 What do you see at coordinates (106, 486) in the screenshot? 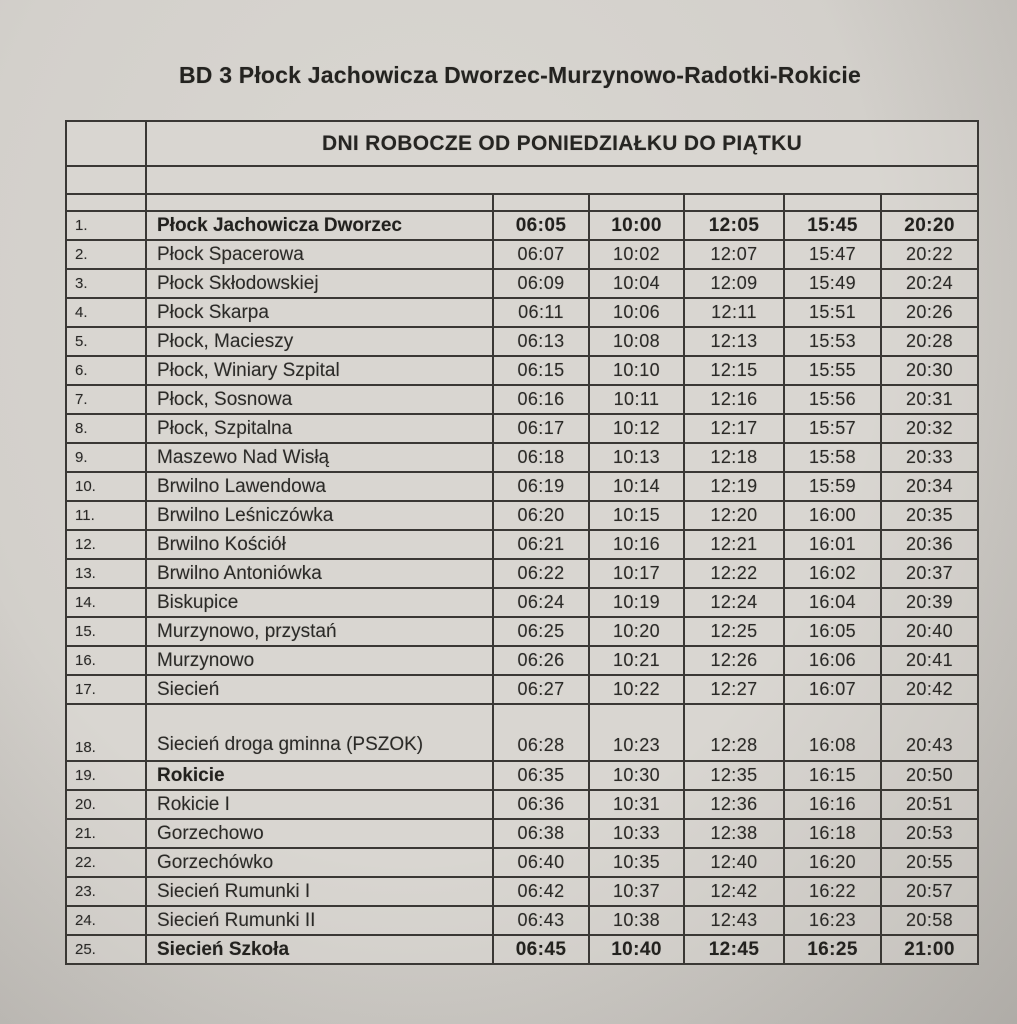
I see `row-number: 10.` at bounding box center [106, 486].